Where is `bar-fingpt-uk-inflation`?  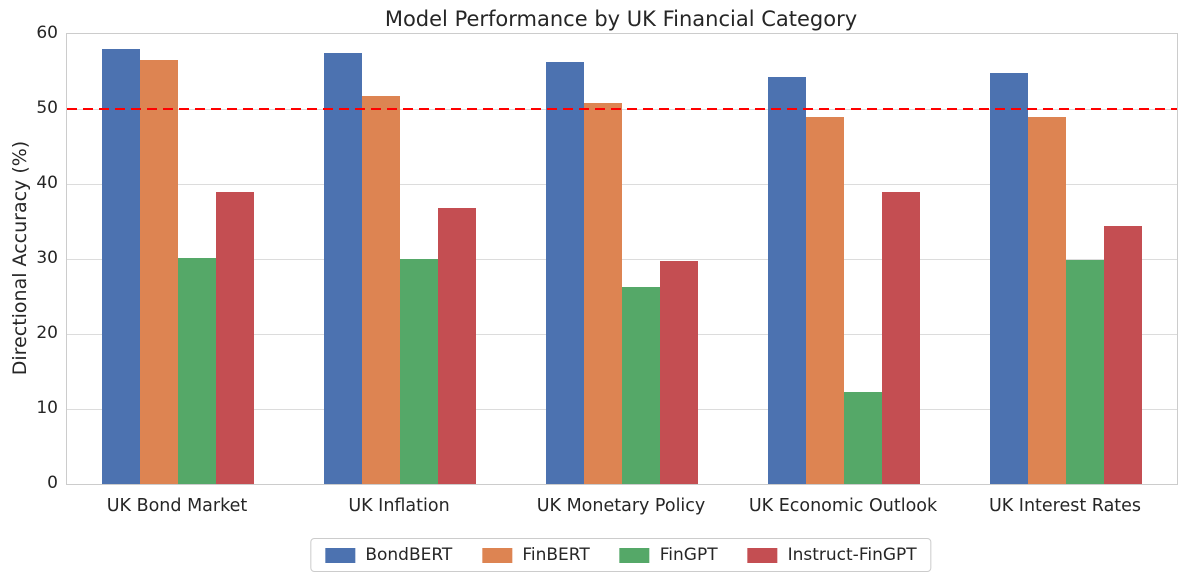
bar-fingpt-uk-inflation is located at coordinates (419, 371).